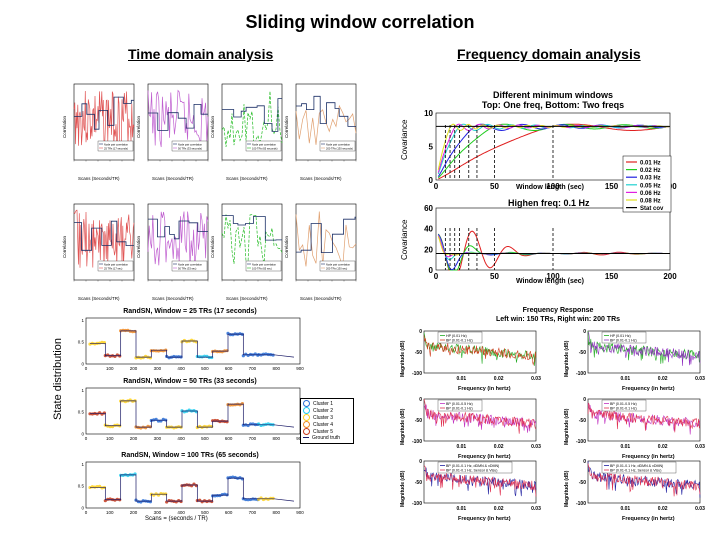 The image size is (720, 540). Describe the element at coordinates (323, 424) in the screenshot. I see `state-legend-label: Cluster 4` at that location.